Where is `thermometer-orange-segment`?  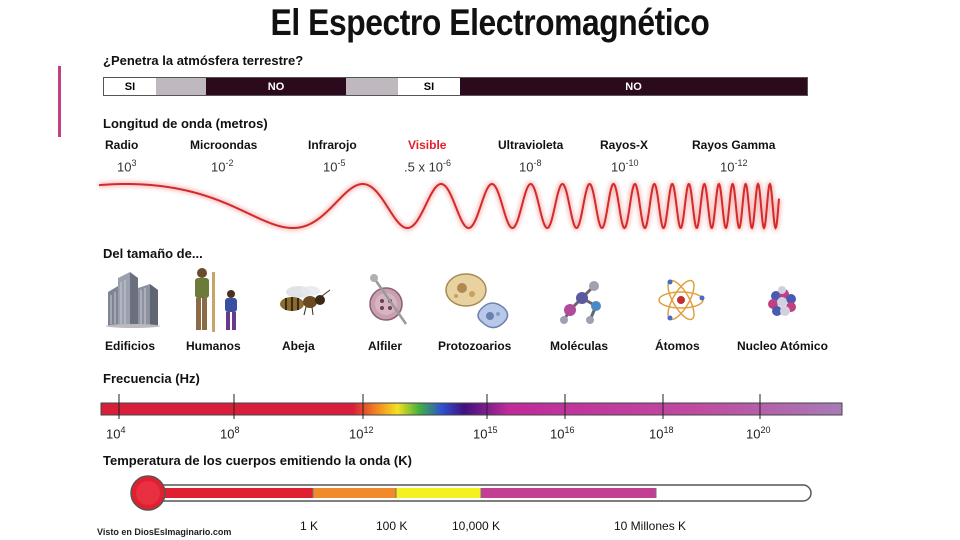 thermometer-orange-segment is located at coordinates (354, 493).